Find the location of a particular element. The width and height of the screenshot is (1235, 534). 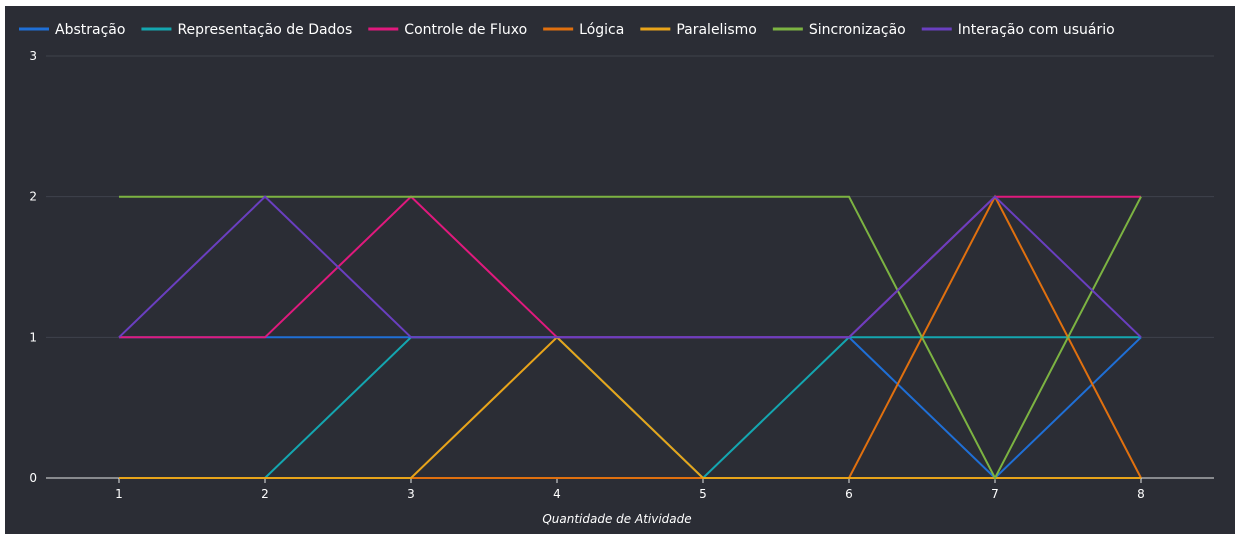

legend-item-6: Sincronização is located at coordinates (839, 30).